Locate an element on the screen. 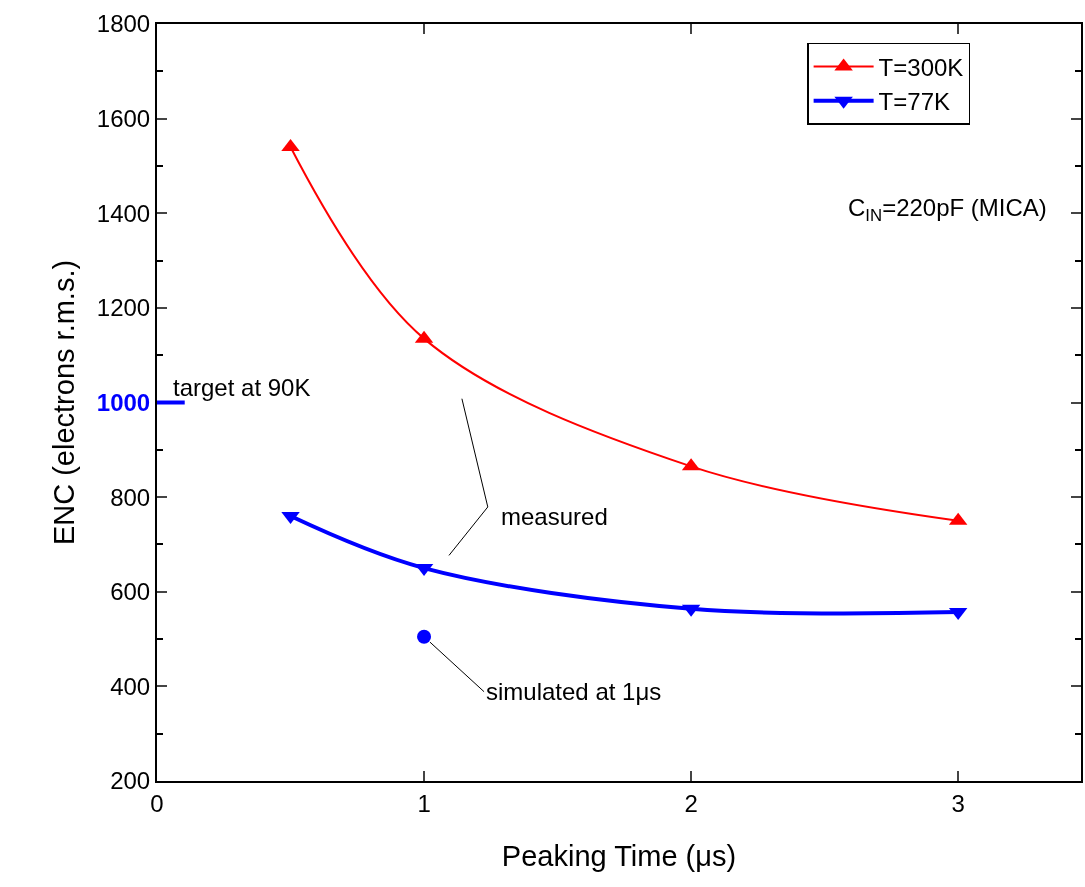 The image size is (1085, 887). y-tick-label: 1800 is located at coordinates (123, 24).